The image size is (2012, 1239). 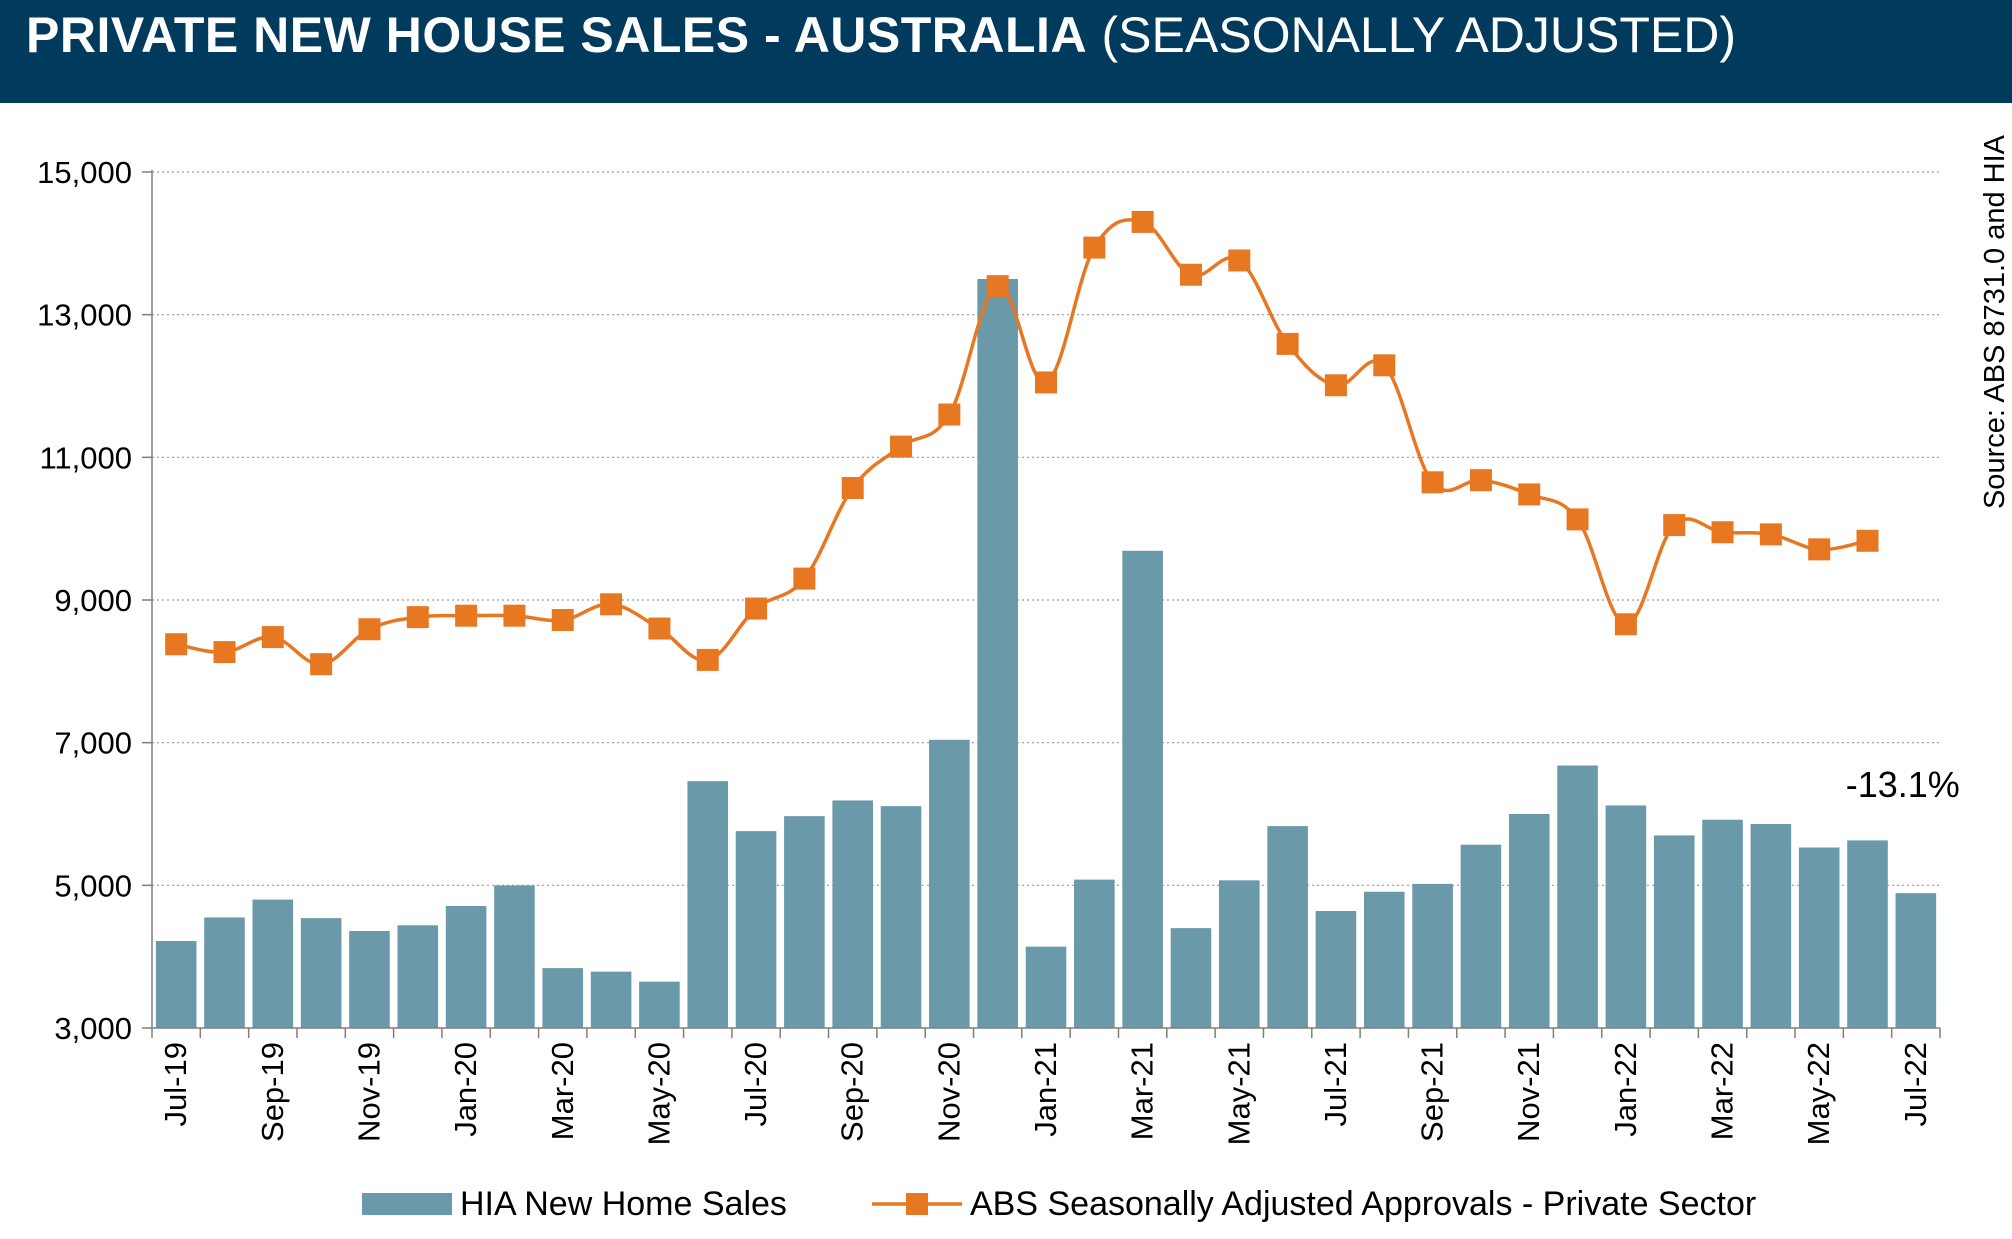 I want to click on chart-subtitle: (SEASONALLY ADJUSTED), so click(x=1418, y=35).